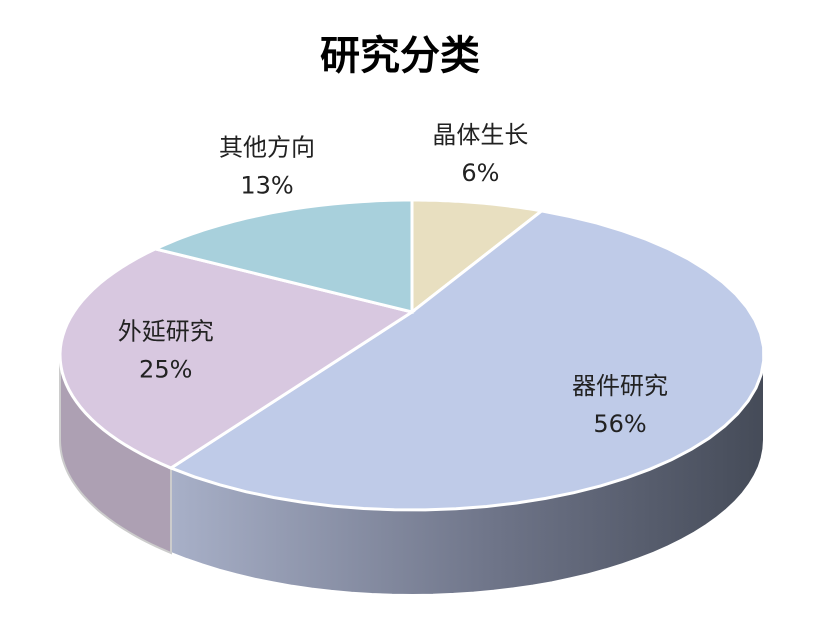  I want to click on slice-value-label: 56%, so click(619, 424).